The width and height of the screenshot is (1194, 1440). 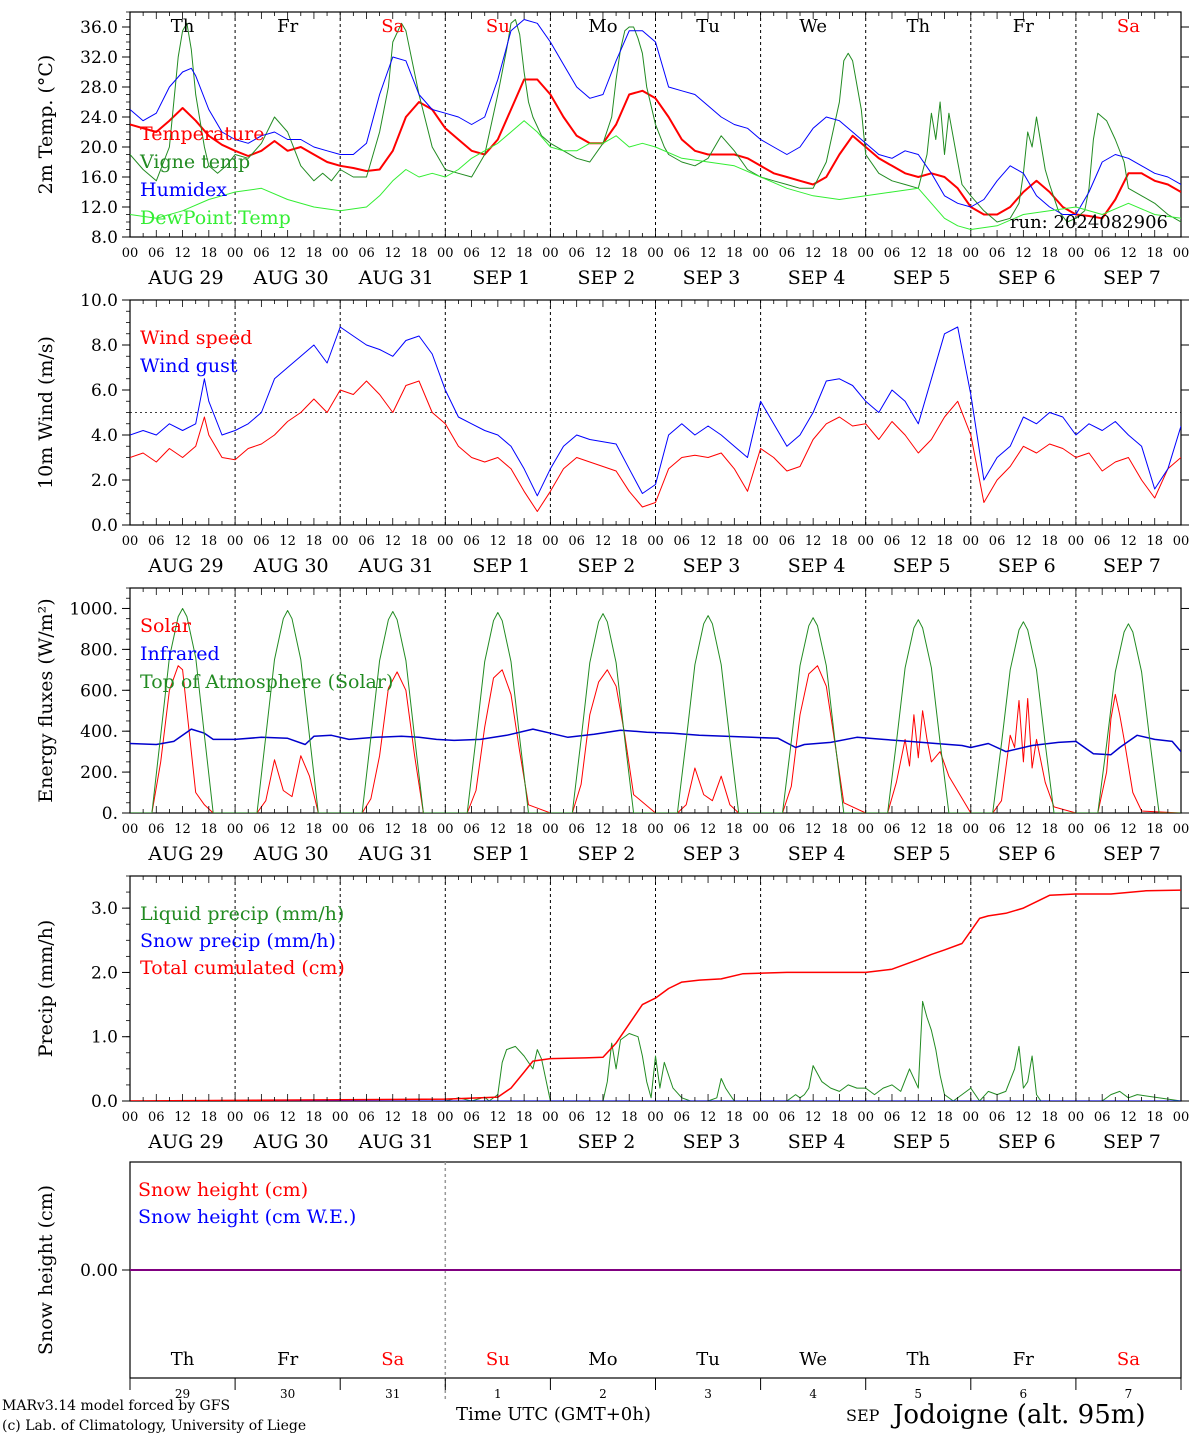 What do you see at coordinates (242, 968) in the screenshot?
I see `legend-entry: Total cumulated (cm)` at bounding box center [242, 968].